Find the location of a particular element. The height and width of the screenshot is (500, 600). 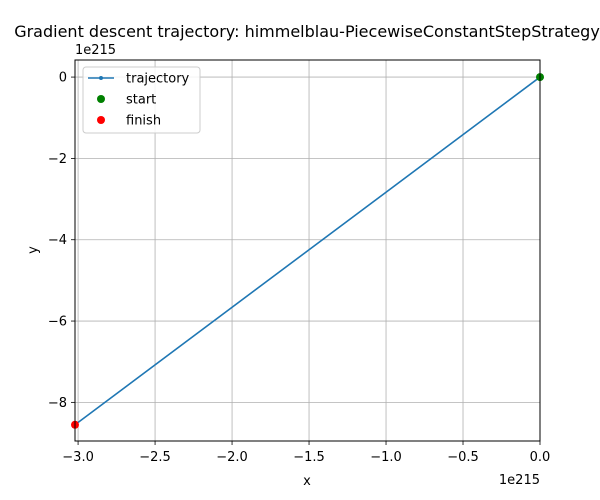

y-tick-label: −8 is located at coordinates (57, 403).